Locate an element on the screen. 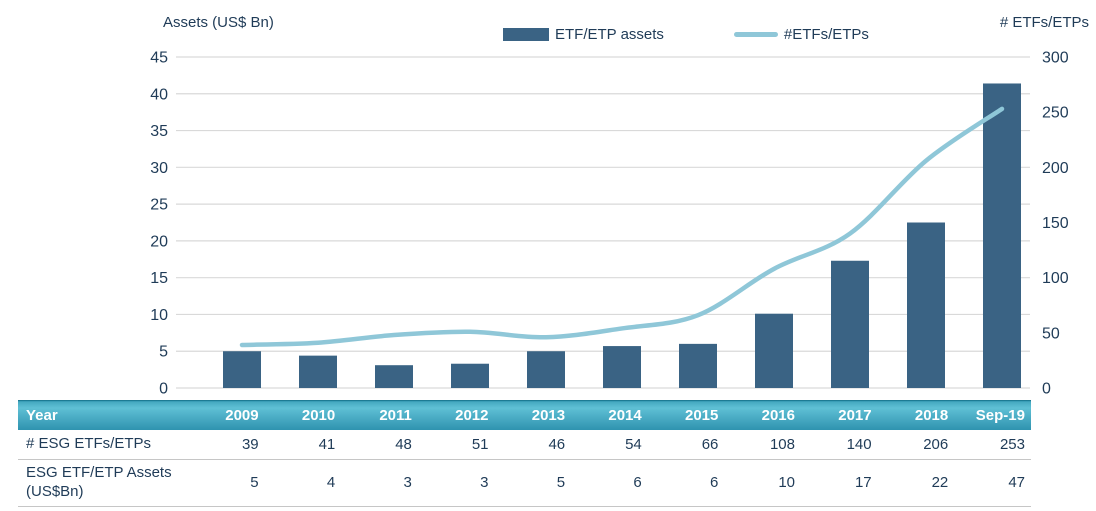  left-axis-tick: 25 is located at coordinates (159, 205).